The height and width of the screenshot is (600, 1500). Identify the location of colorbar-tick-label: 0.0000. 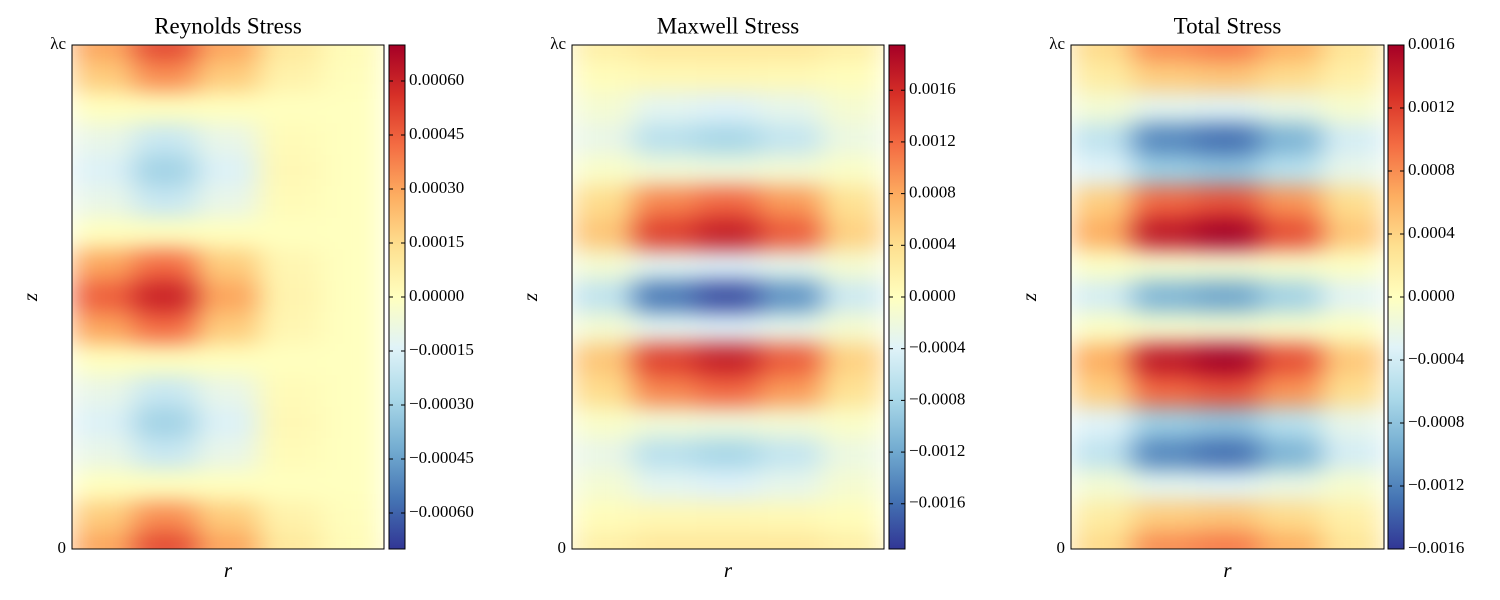
(1431, 295).